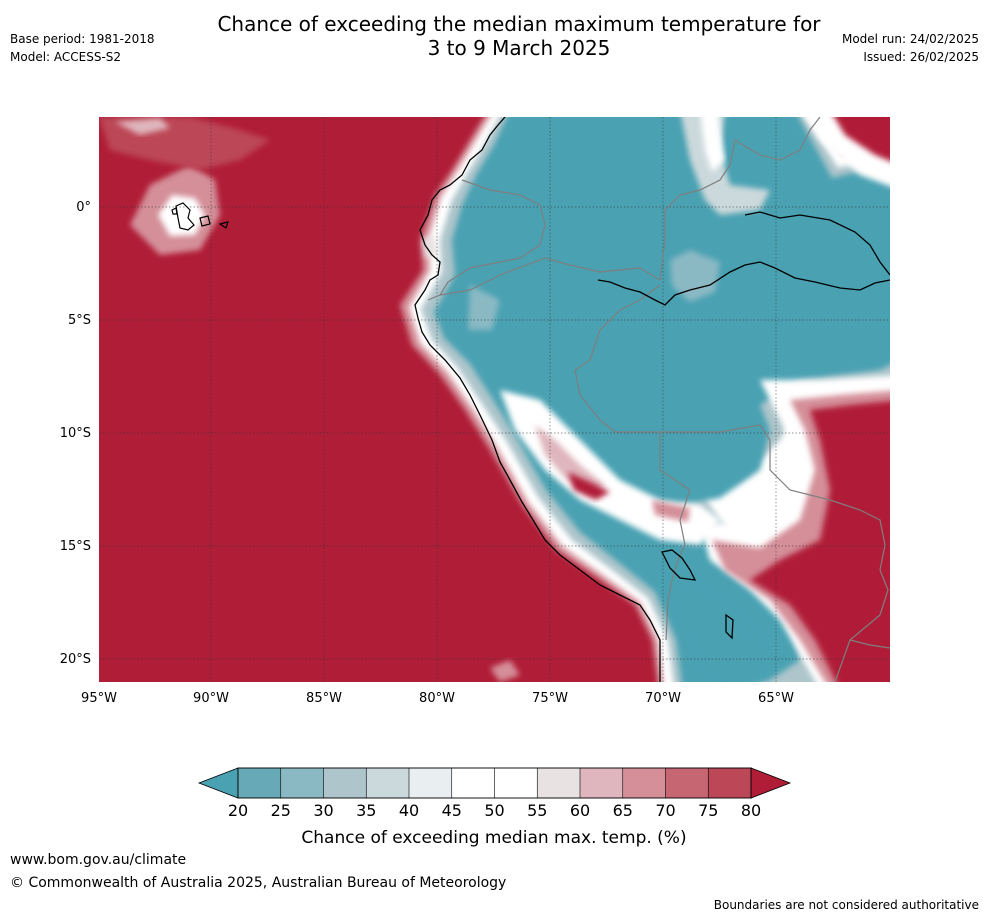  What do you see at coordinates (817, 243) in the screenshot?
I see `coastline-rio-negro` at bounding box center [817, 243].